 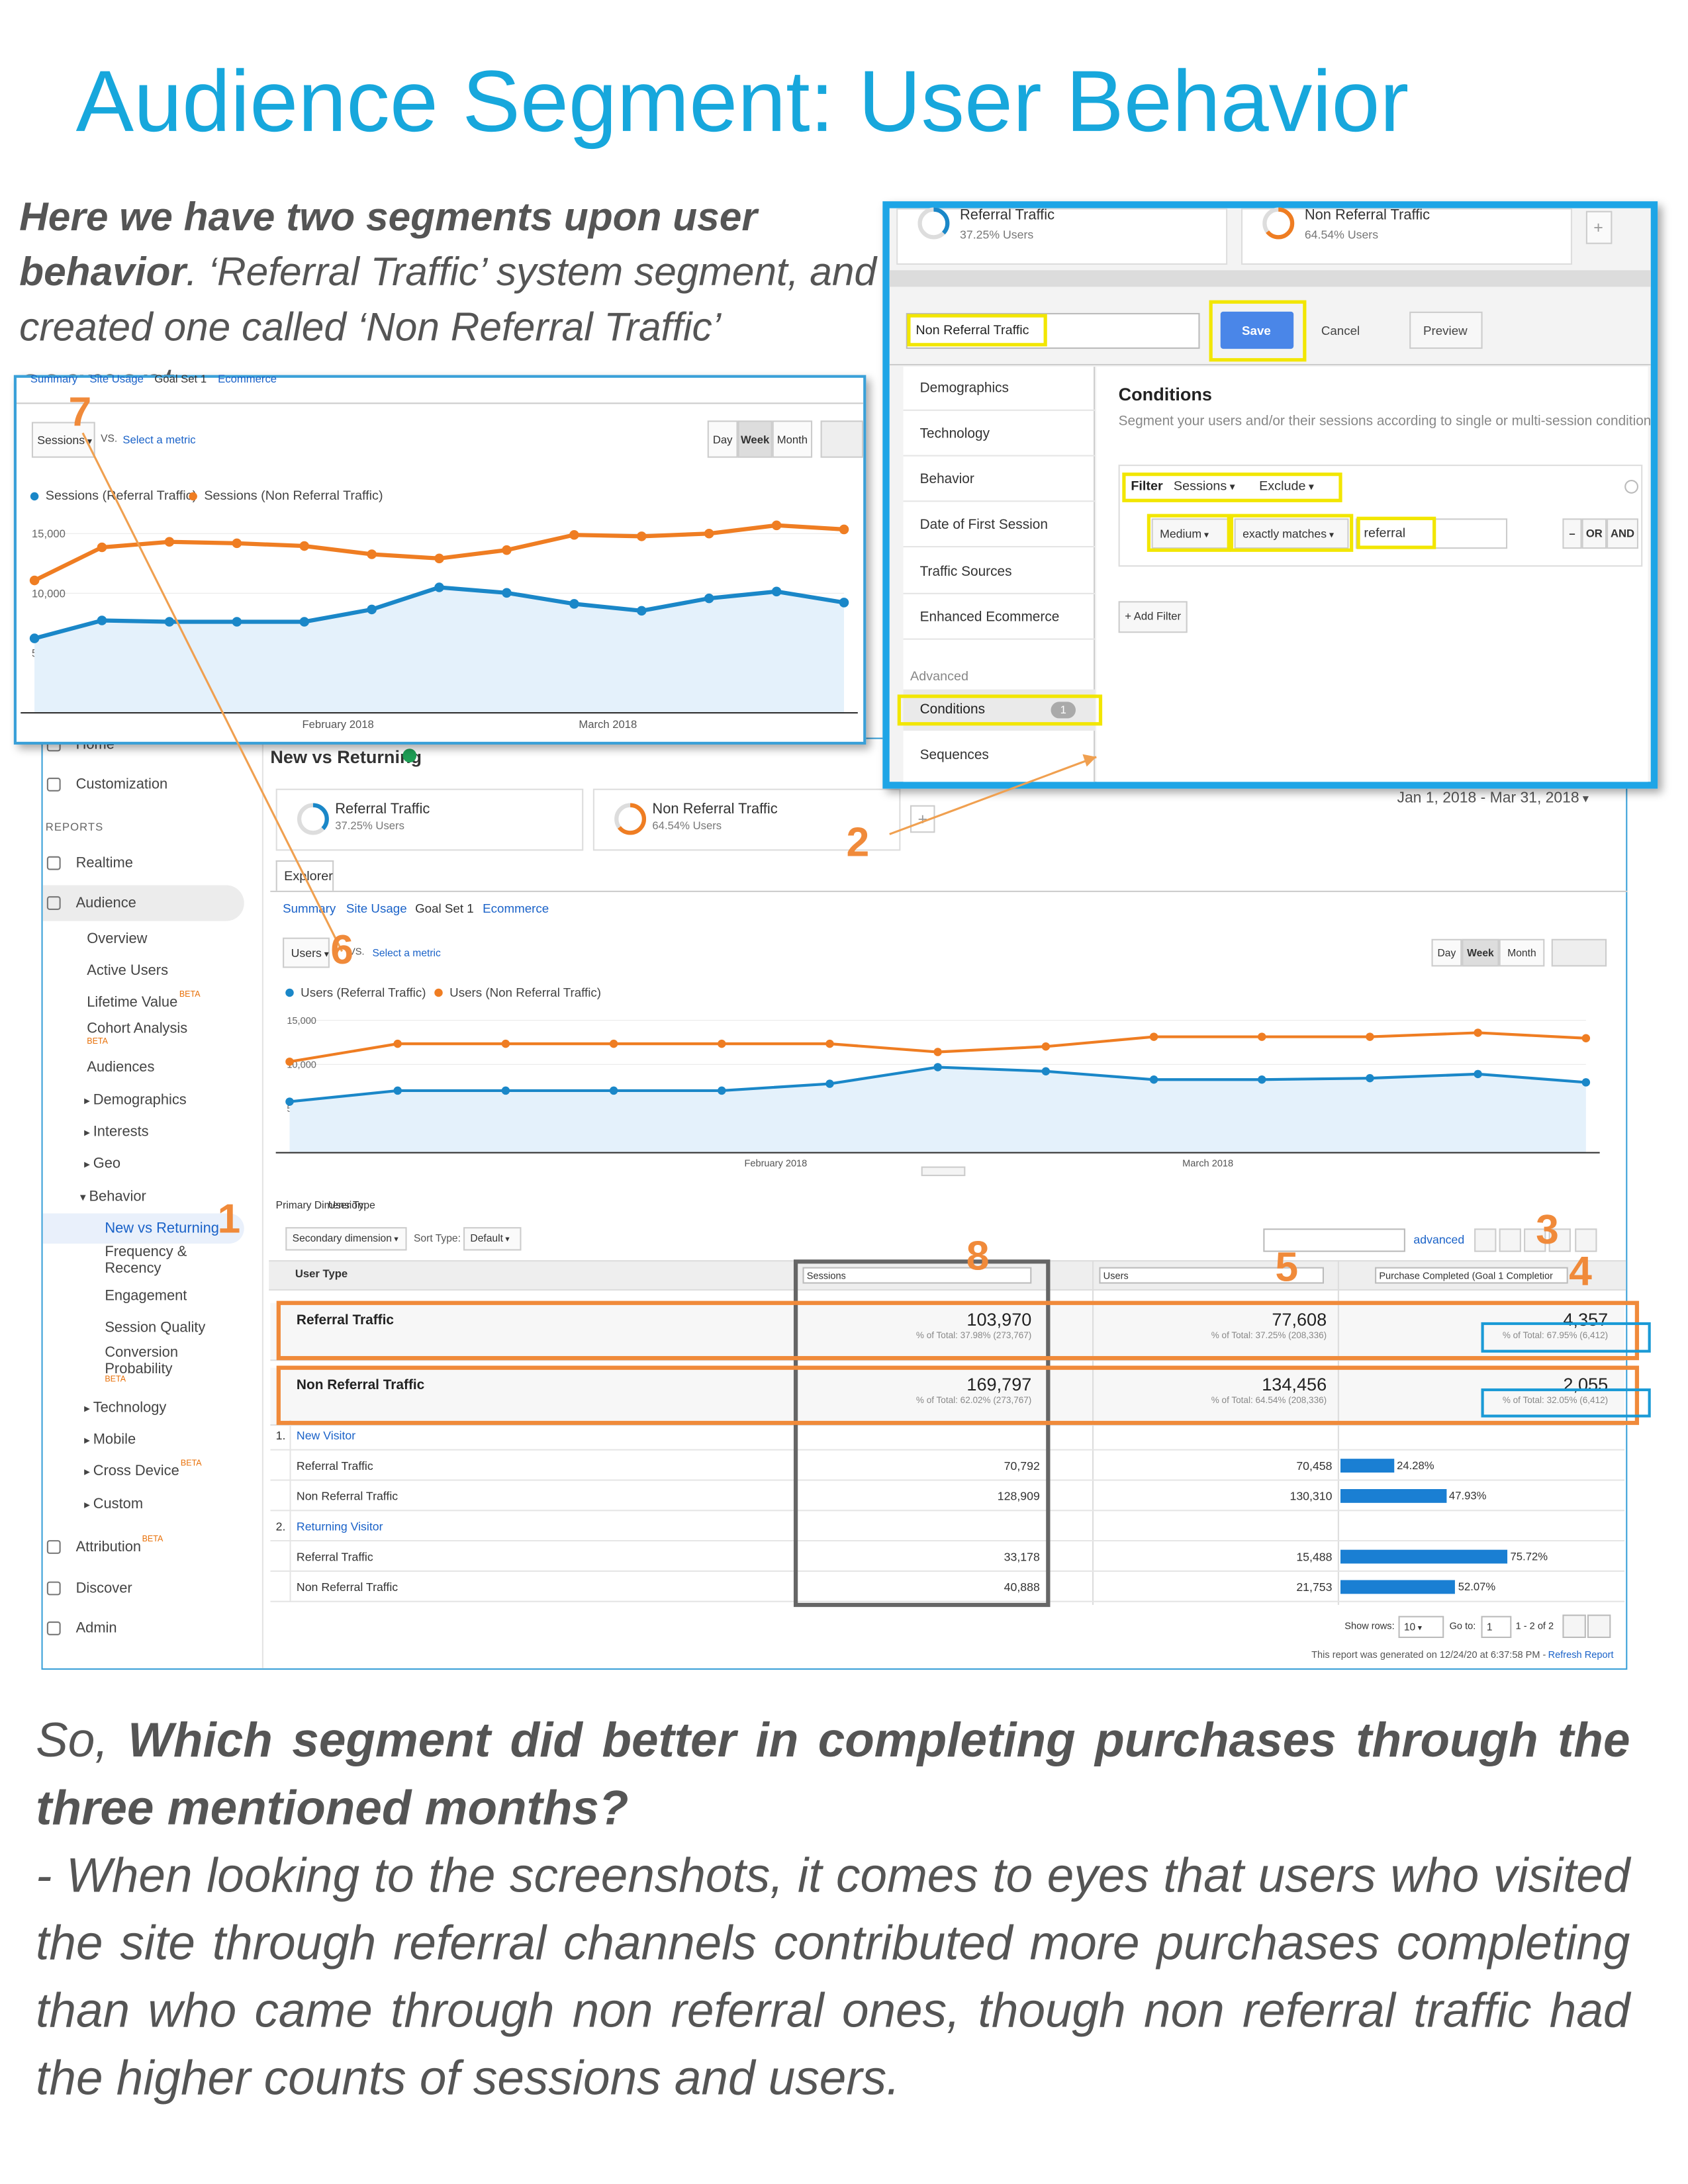 What do you see at coordinates (1439, 1240) in the screenshot?
I see `advanced-link: advanced` at bounding box center [1439, 1240].